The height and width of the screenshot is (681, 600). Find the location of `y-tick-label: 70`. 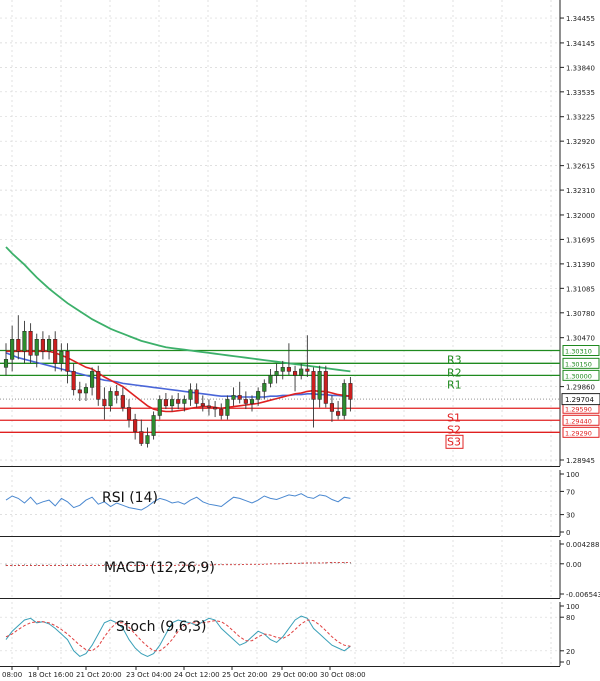

y-tick-label: 70 is located at coordinates (570, 492).